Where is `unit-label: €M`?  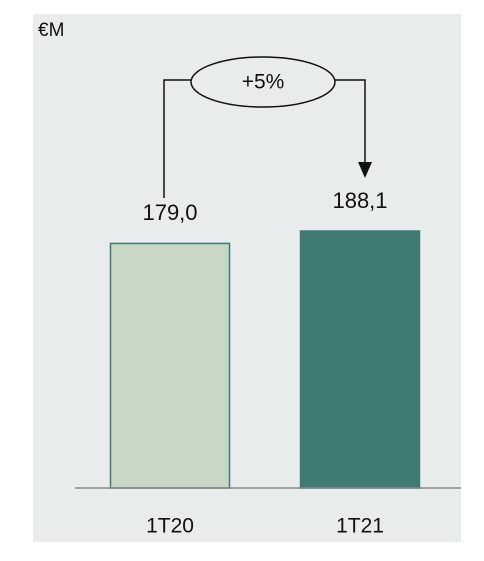 unit-label: €M is located at coordinates (51, 30).